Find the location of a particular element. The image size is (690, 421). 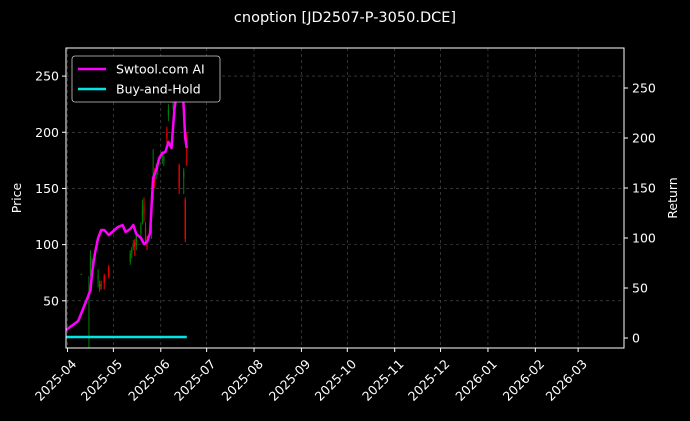

y-right-tick-label: 50 is located at coordinates (640, 288).